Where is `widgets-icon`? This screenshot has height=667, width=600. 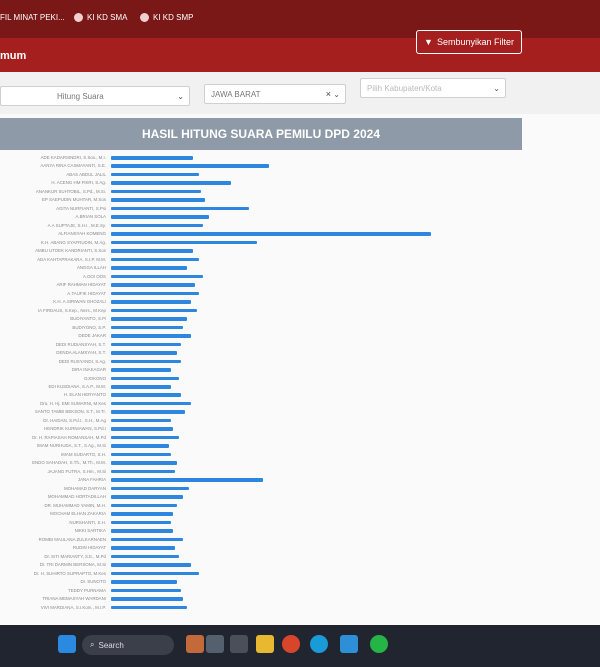
widgets-icon is located at coordinates (195, 644).